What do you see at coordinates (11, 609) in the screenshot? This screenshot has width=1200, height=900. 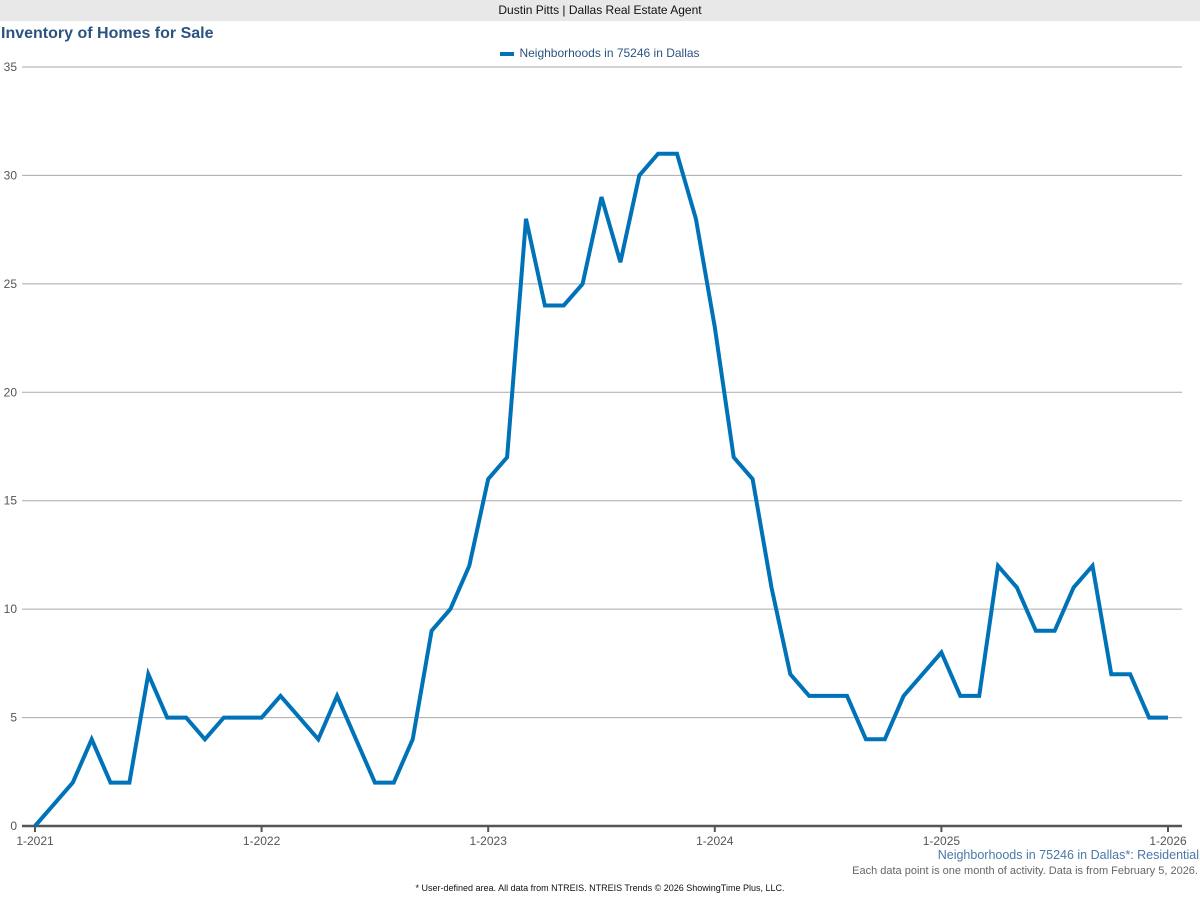 I see `y-tick-label: 10` at bounding box center [11, 609].